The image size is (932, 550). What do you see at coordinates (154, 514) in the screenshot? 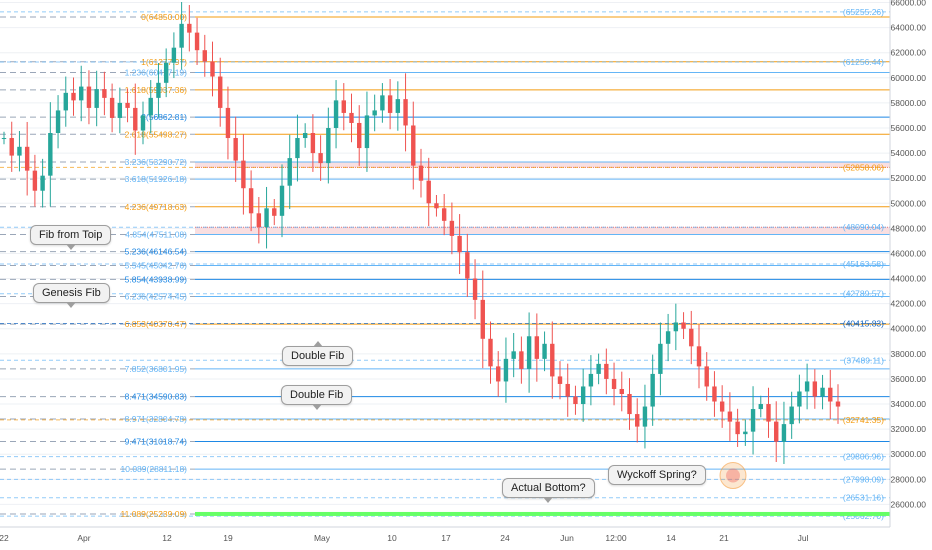
I see `fib-label-left: 11.089(25239.09)` at bounding box center [154, 514].